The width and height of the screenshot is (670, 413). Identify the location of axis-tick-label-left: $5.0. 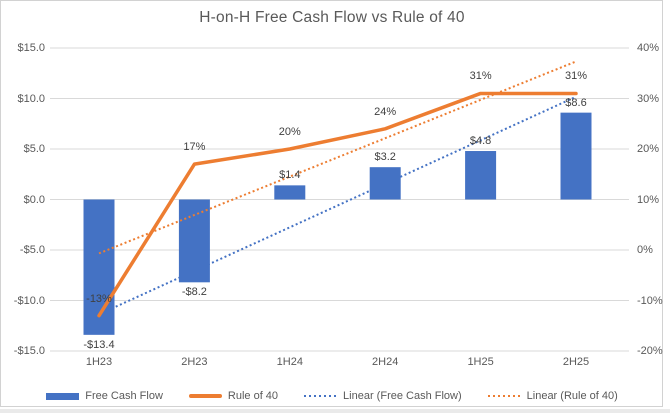
(34, 149).